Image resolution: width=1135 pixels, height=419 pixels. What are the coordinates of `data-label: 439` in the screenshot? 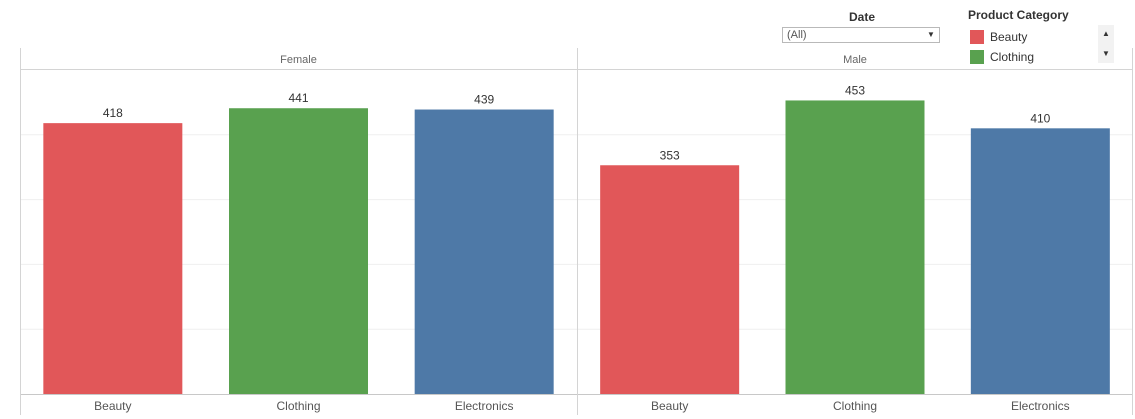 It's located at (484, 100).